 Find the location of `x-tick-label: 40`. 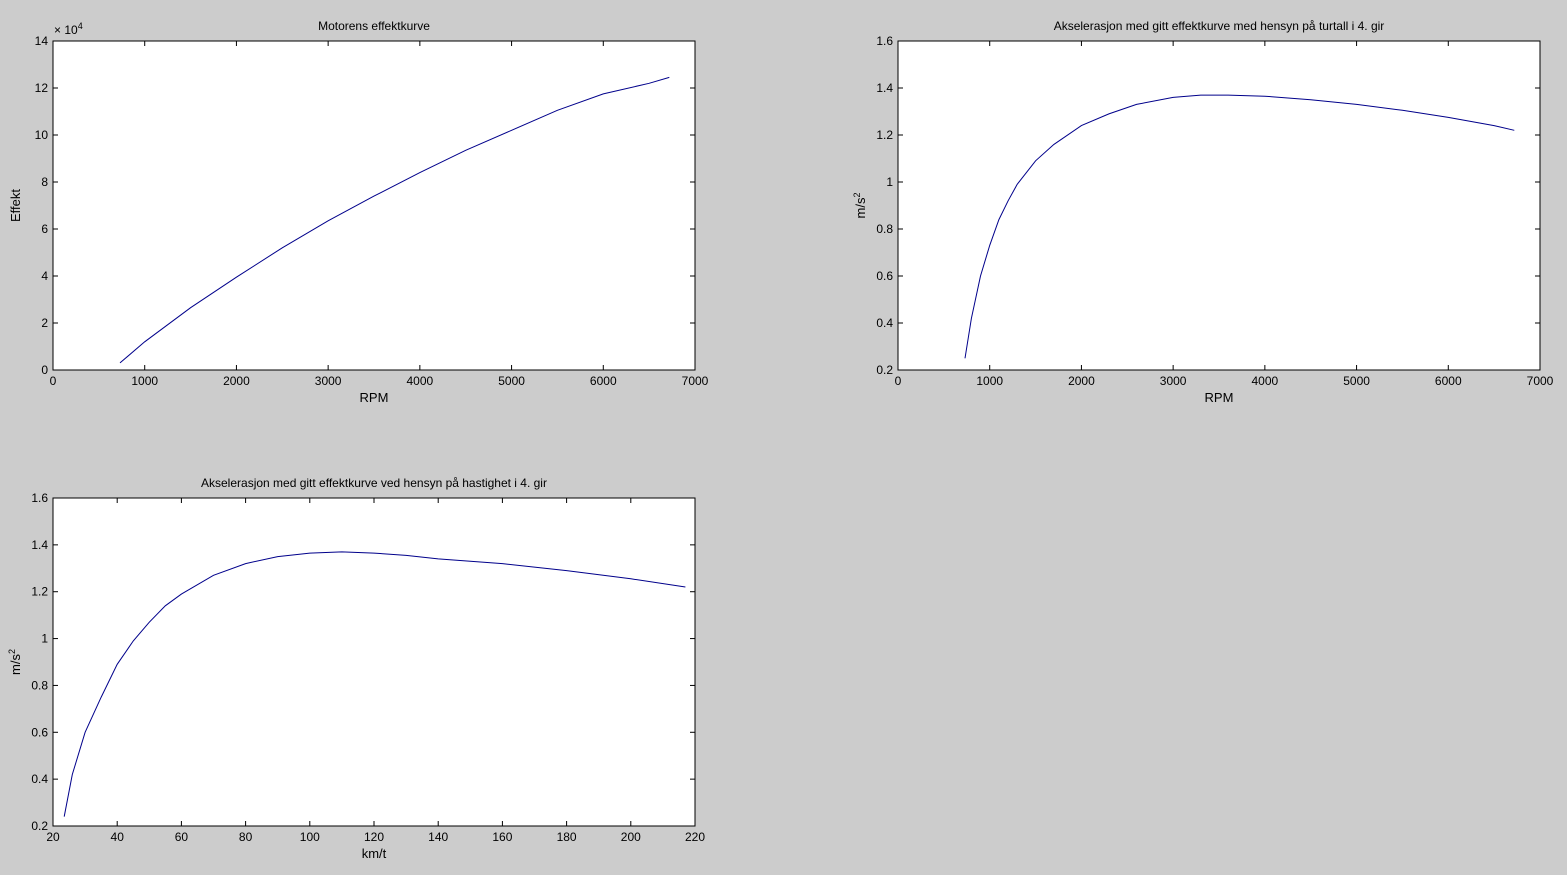

x-tick-label: 40 is located at coordinates (118, 837).